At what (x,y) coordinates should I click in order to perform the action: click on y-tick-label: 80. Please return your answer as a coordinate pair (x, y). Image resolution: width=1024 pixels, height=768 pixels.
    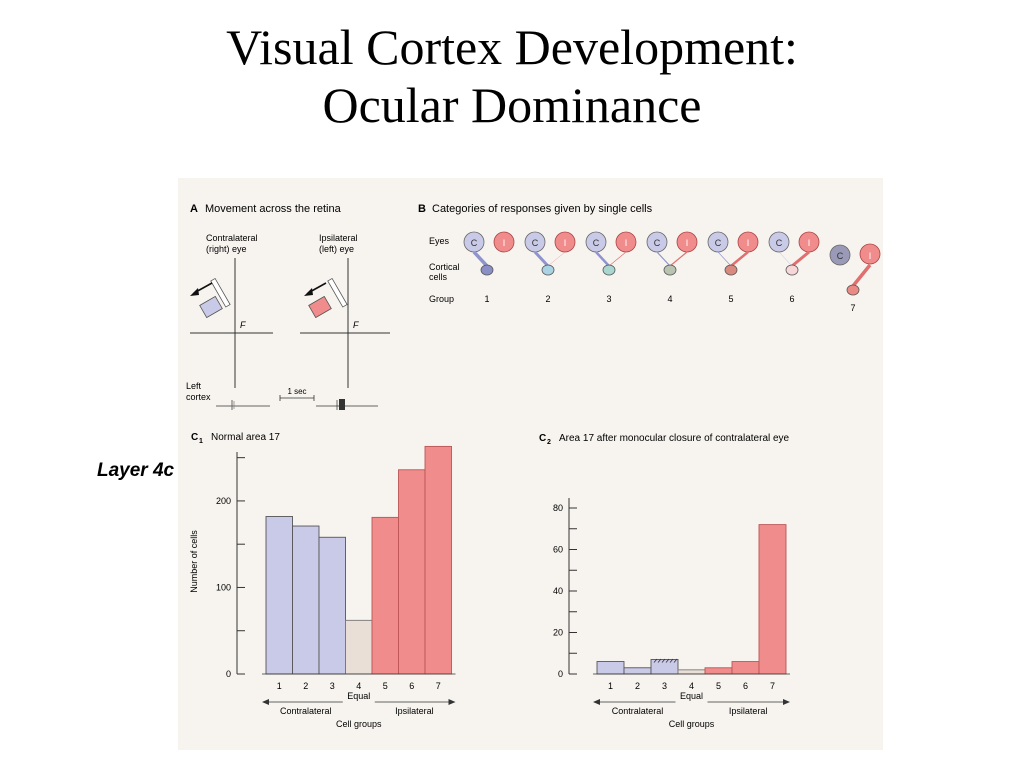
    Looking at the image, I should click on (558, 508).